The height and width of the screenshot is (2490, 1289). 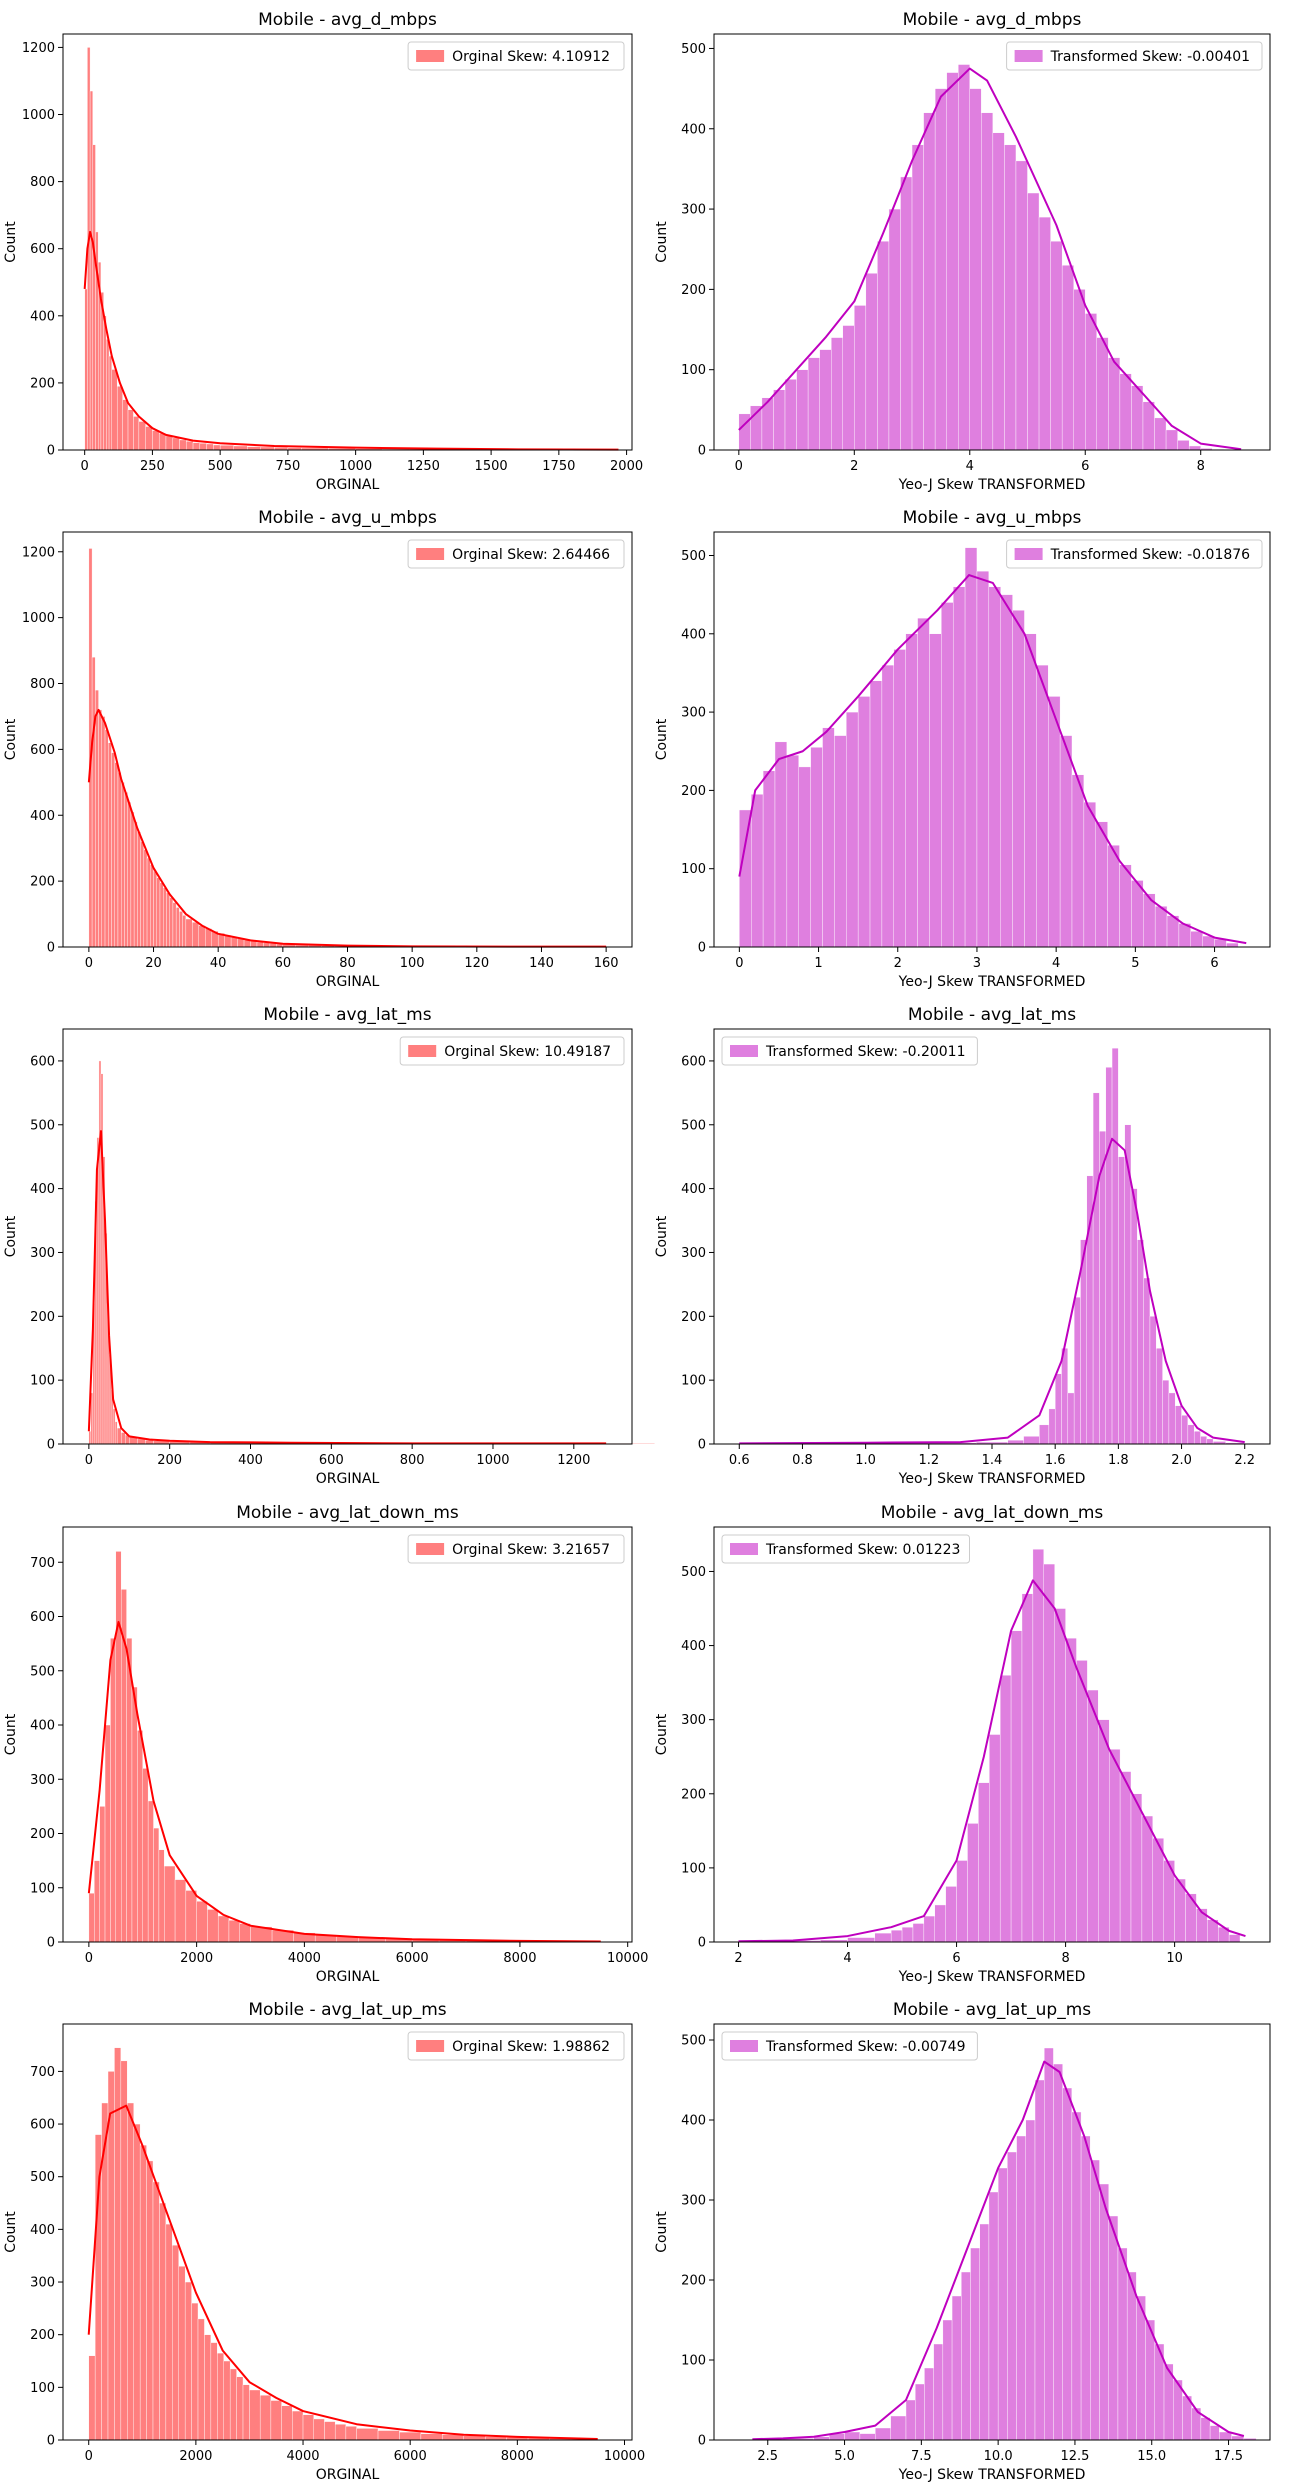 What do you see at coordinates (744, 1051) in the screenshot?
I see `legend-swatch` at bounding box center [744, 1051].